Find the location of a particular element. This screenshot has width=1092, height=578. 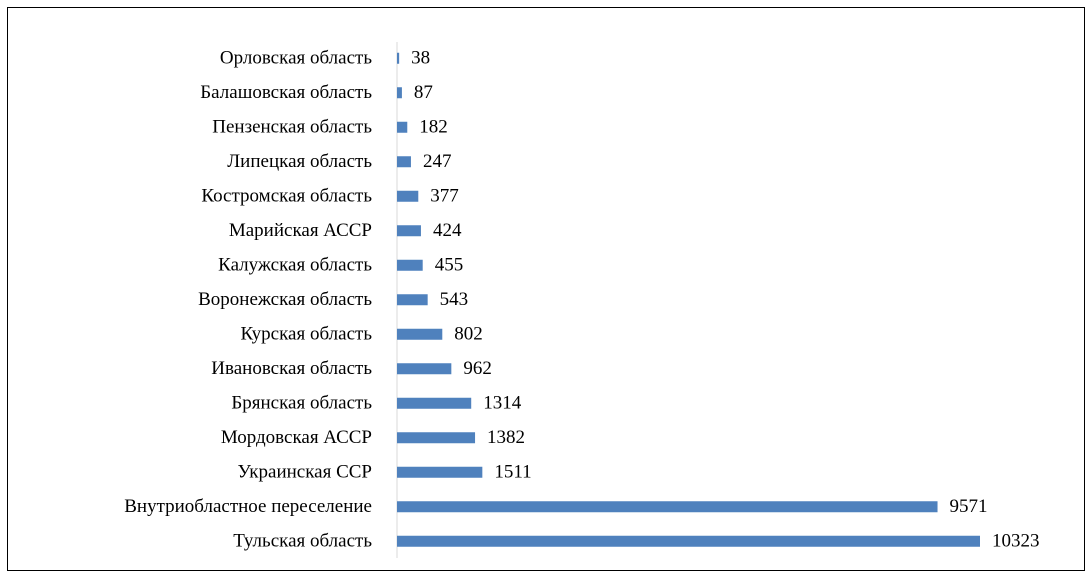

value-label: 802 is located at coordinates (468, 334).